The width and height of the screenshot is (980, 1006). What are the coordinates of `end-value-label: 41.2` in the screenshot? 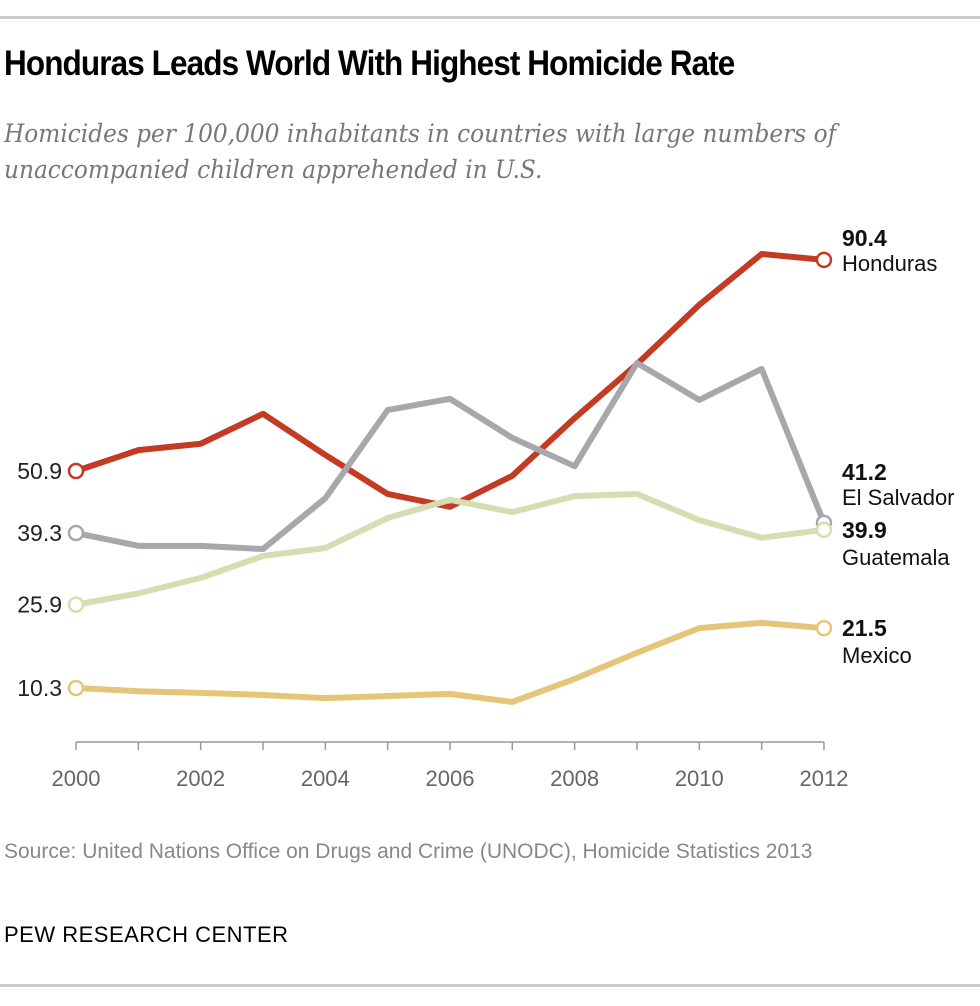 It's located at (864, 472).